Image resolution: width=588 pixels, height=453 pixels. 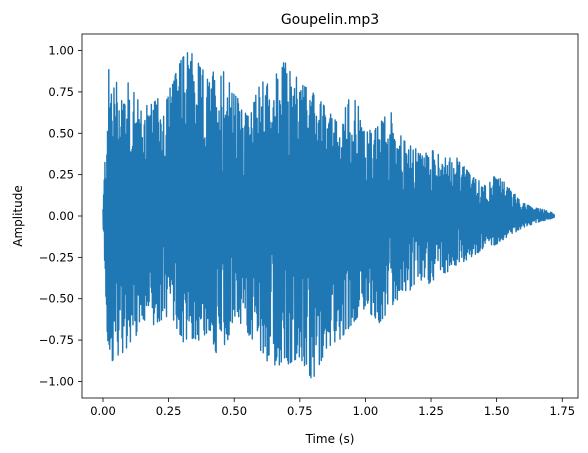 I want to click on y-tick-label: −1.00, so click(x=56, y=381).